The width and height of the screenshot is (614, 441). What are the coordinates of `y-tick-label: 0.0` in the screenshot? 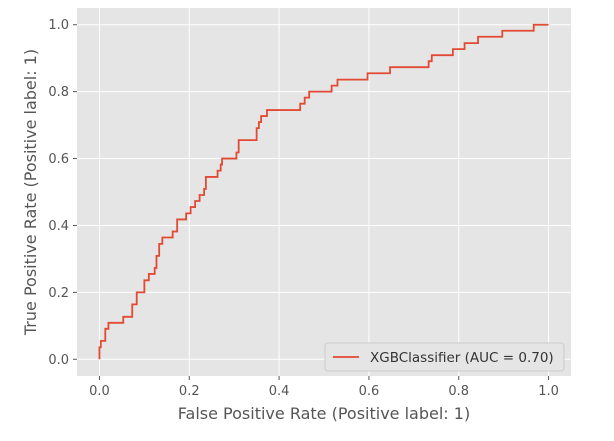 It's located at (58, 360).